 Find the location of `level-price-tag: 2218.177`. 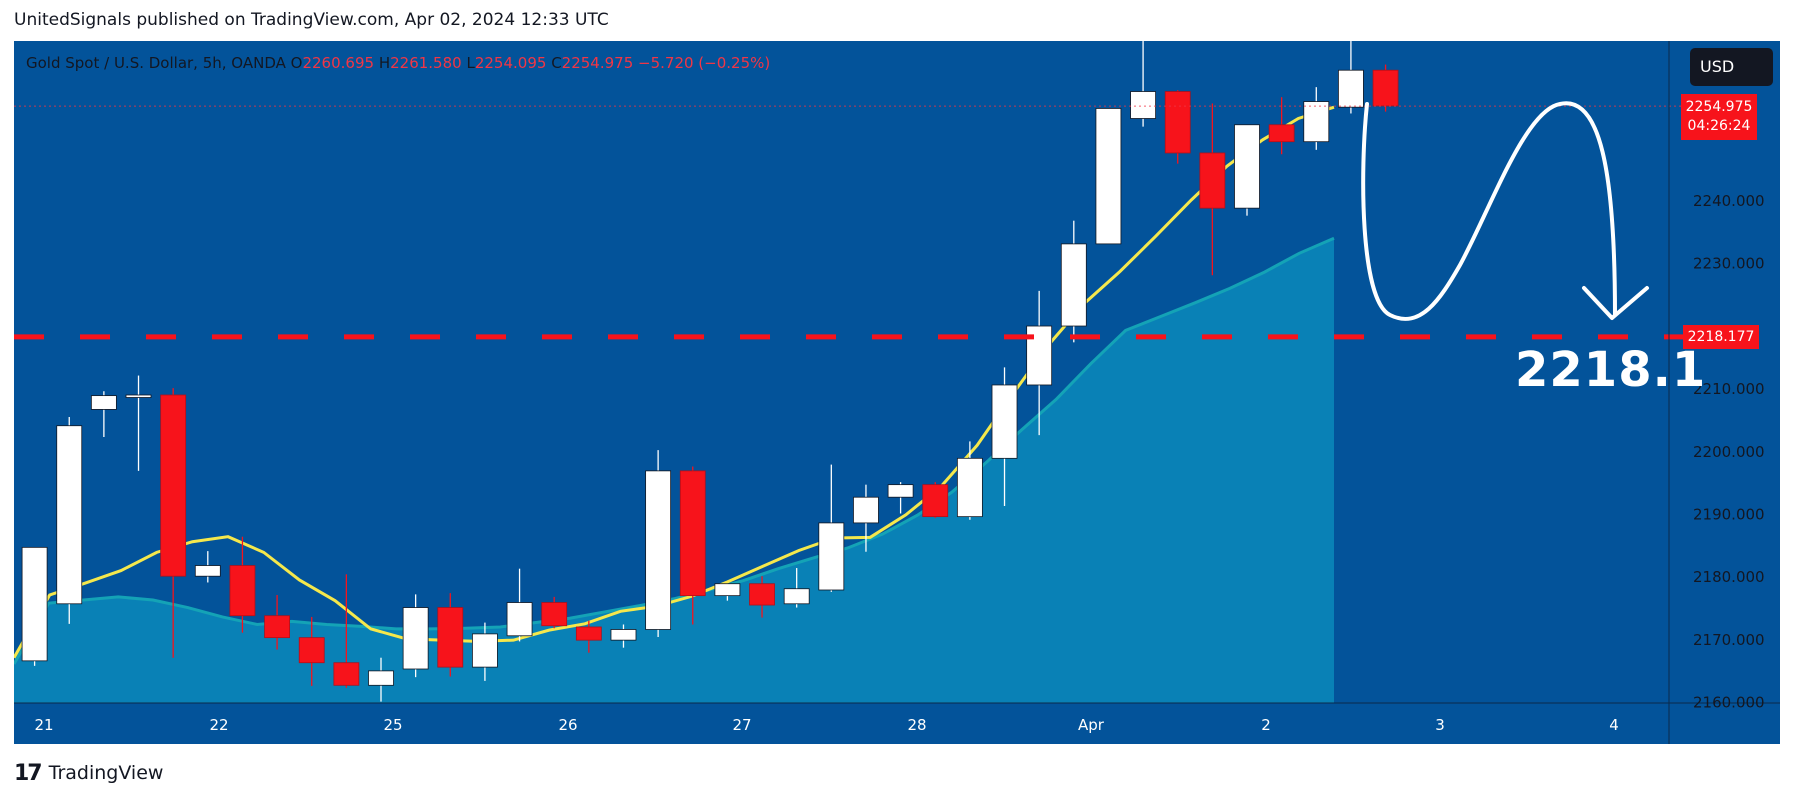

level-price-tag: 2218.177 is located at coordinates (1721, 337).